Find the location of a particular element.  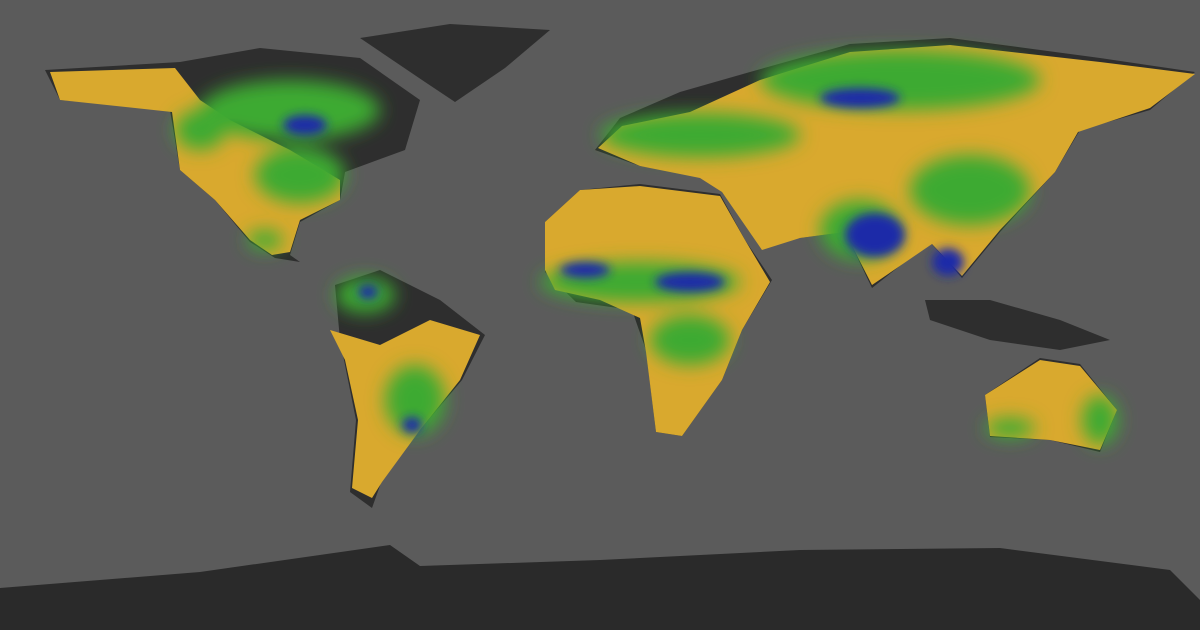

indonesia-land is located at coordinates (1017, 325).